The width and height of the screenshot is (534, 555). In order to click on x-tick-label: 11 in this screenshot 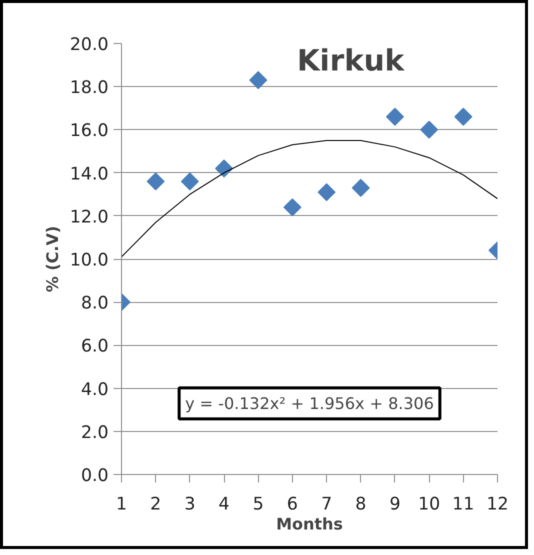, I will do `click(463, 504)`.